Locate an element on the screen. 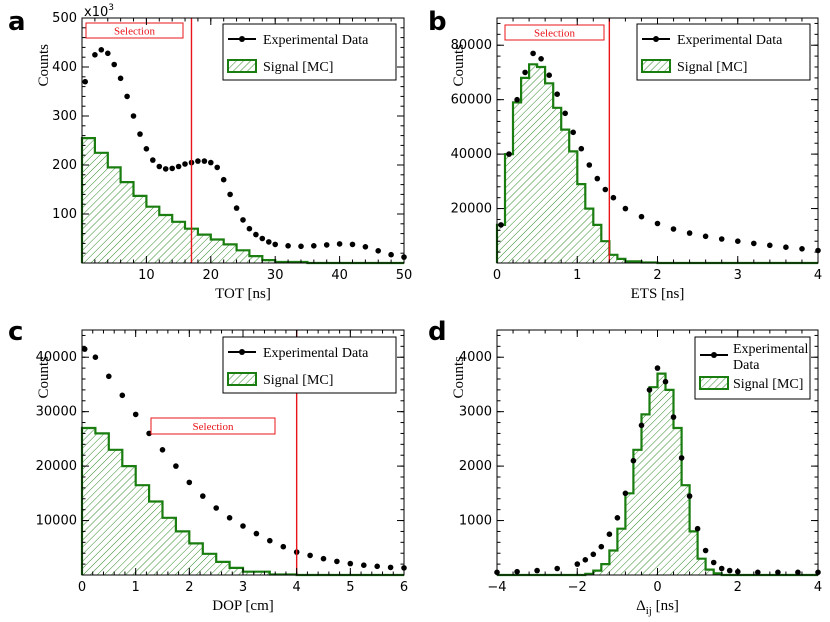 This screenshot has width=830, height=622. legend-data-label: Experimental is located at coordinates (771, 349).